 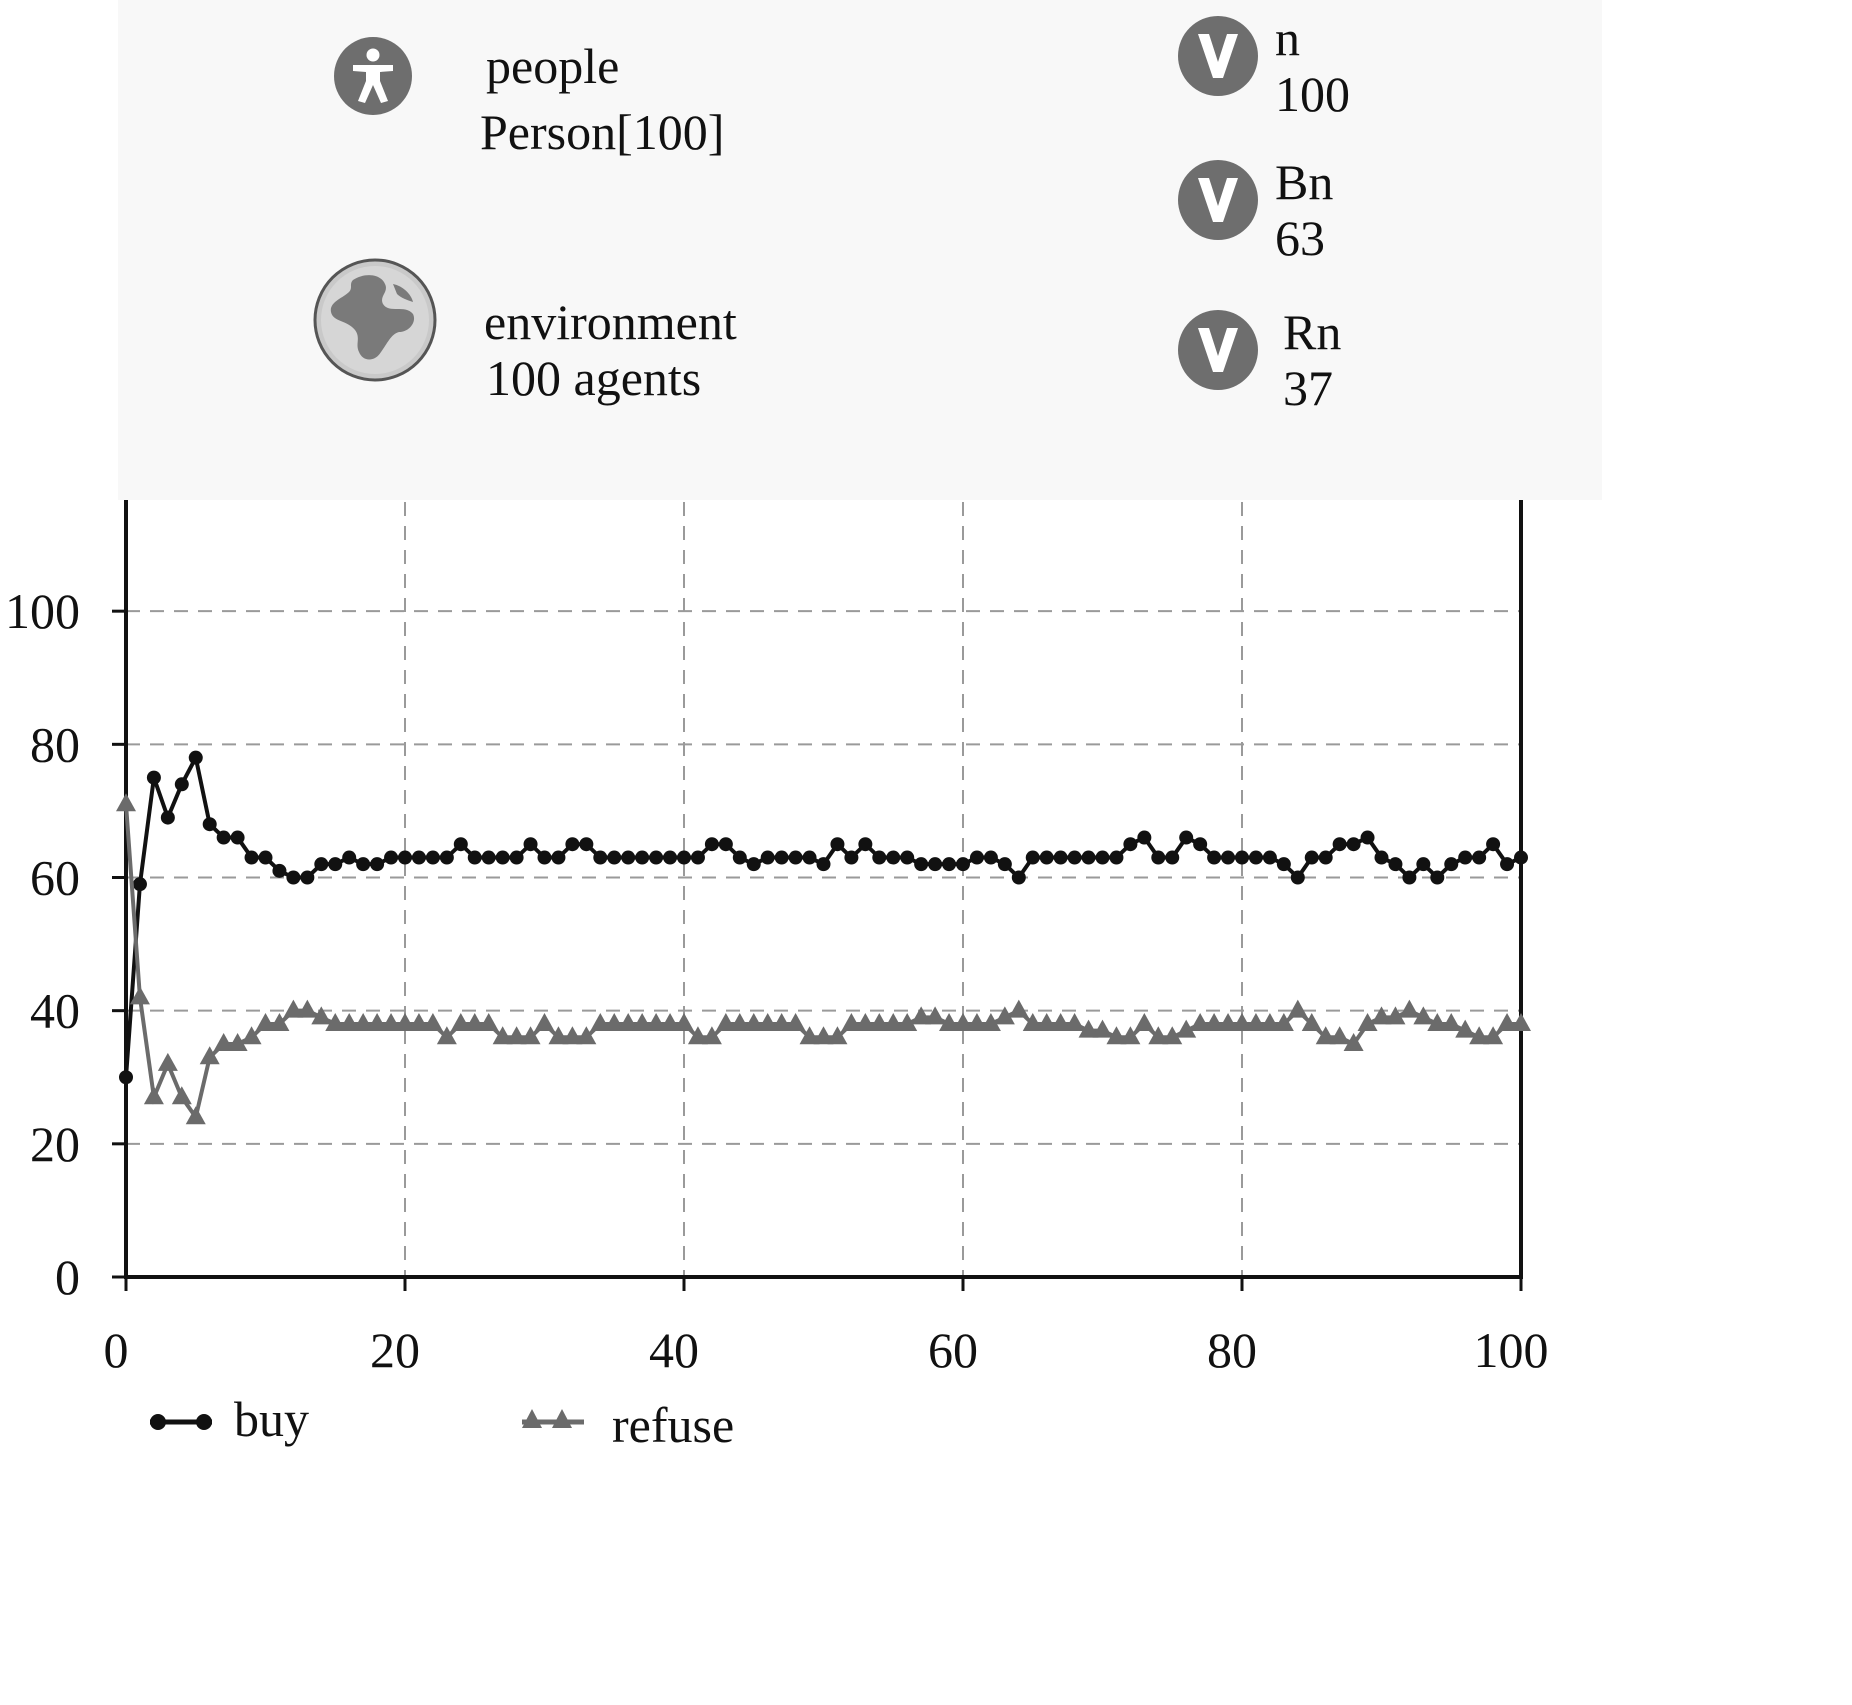 What do you see at coordinates (953, 1350) in the screenshot?
I see `x-tick-label: 60` at bounding box center [953, 1350].